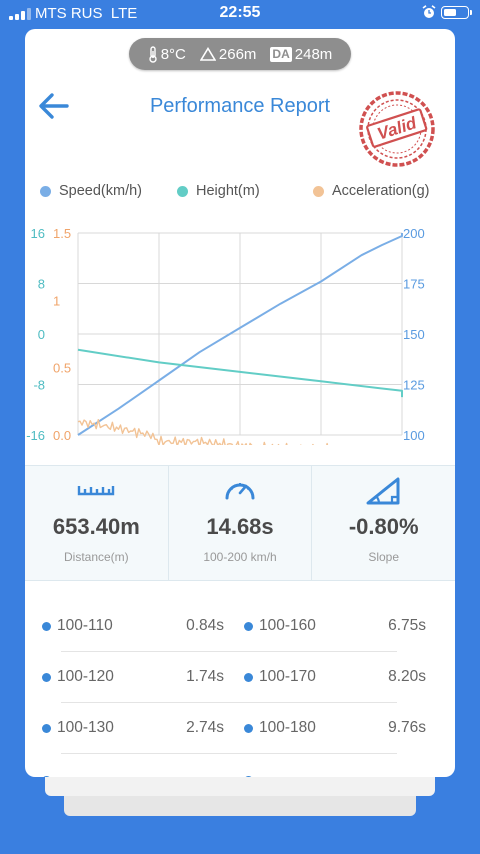 The width and height of the screenshot is (480, 854). I want to click on temperature-value: 8°C, so click(173, 54).